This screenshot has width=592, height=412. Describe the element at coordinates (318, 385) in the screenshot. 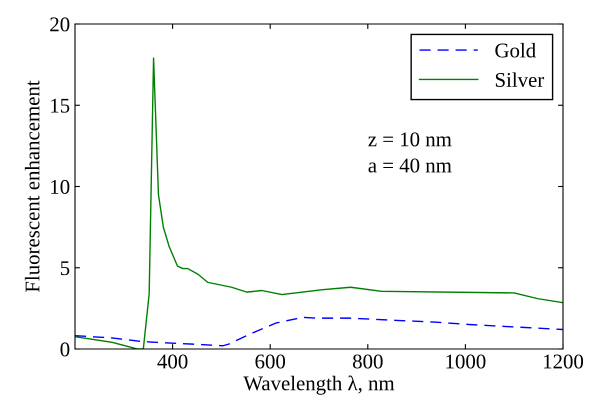

I see `x-axis-title: Wavelength λ, nm` at that location.